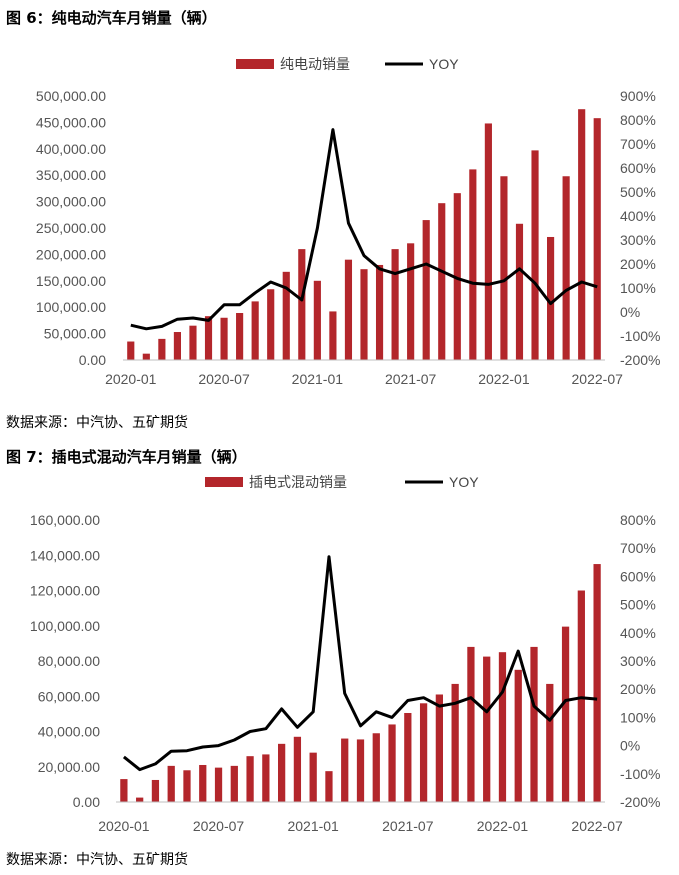  What do you see at coordinates (69, 696) in the screenshot?
I see `y-left-tick-label: 60,000.00` at bounding box center [69, 696].